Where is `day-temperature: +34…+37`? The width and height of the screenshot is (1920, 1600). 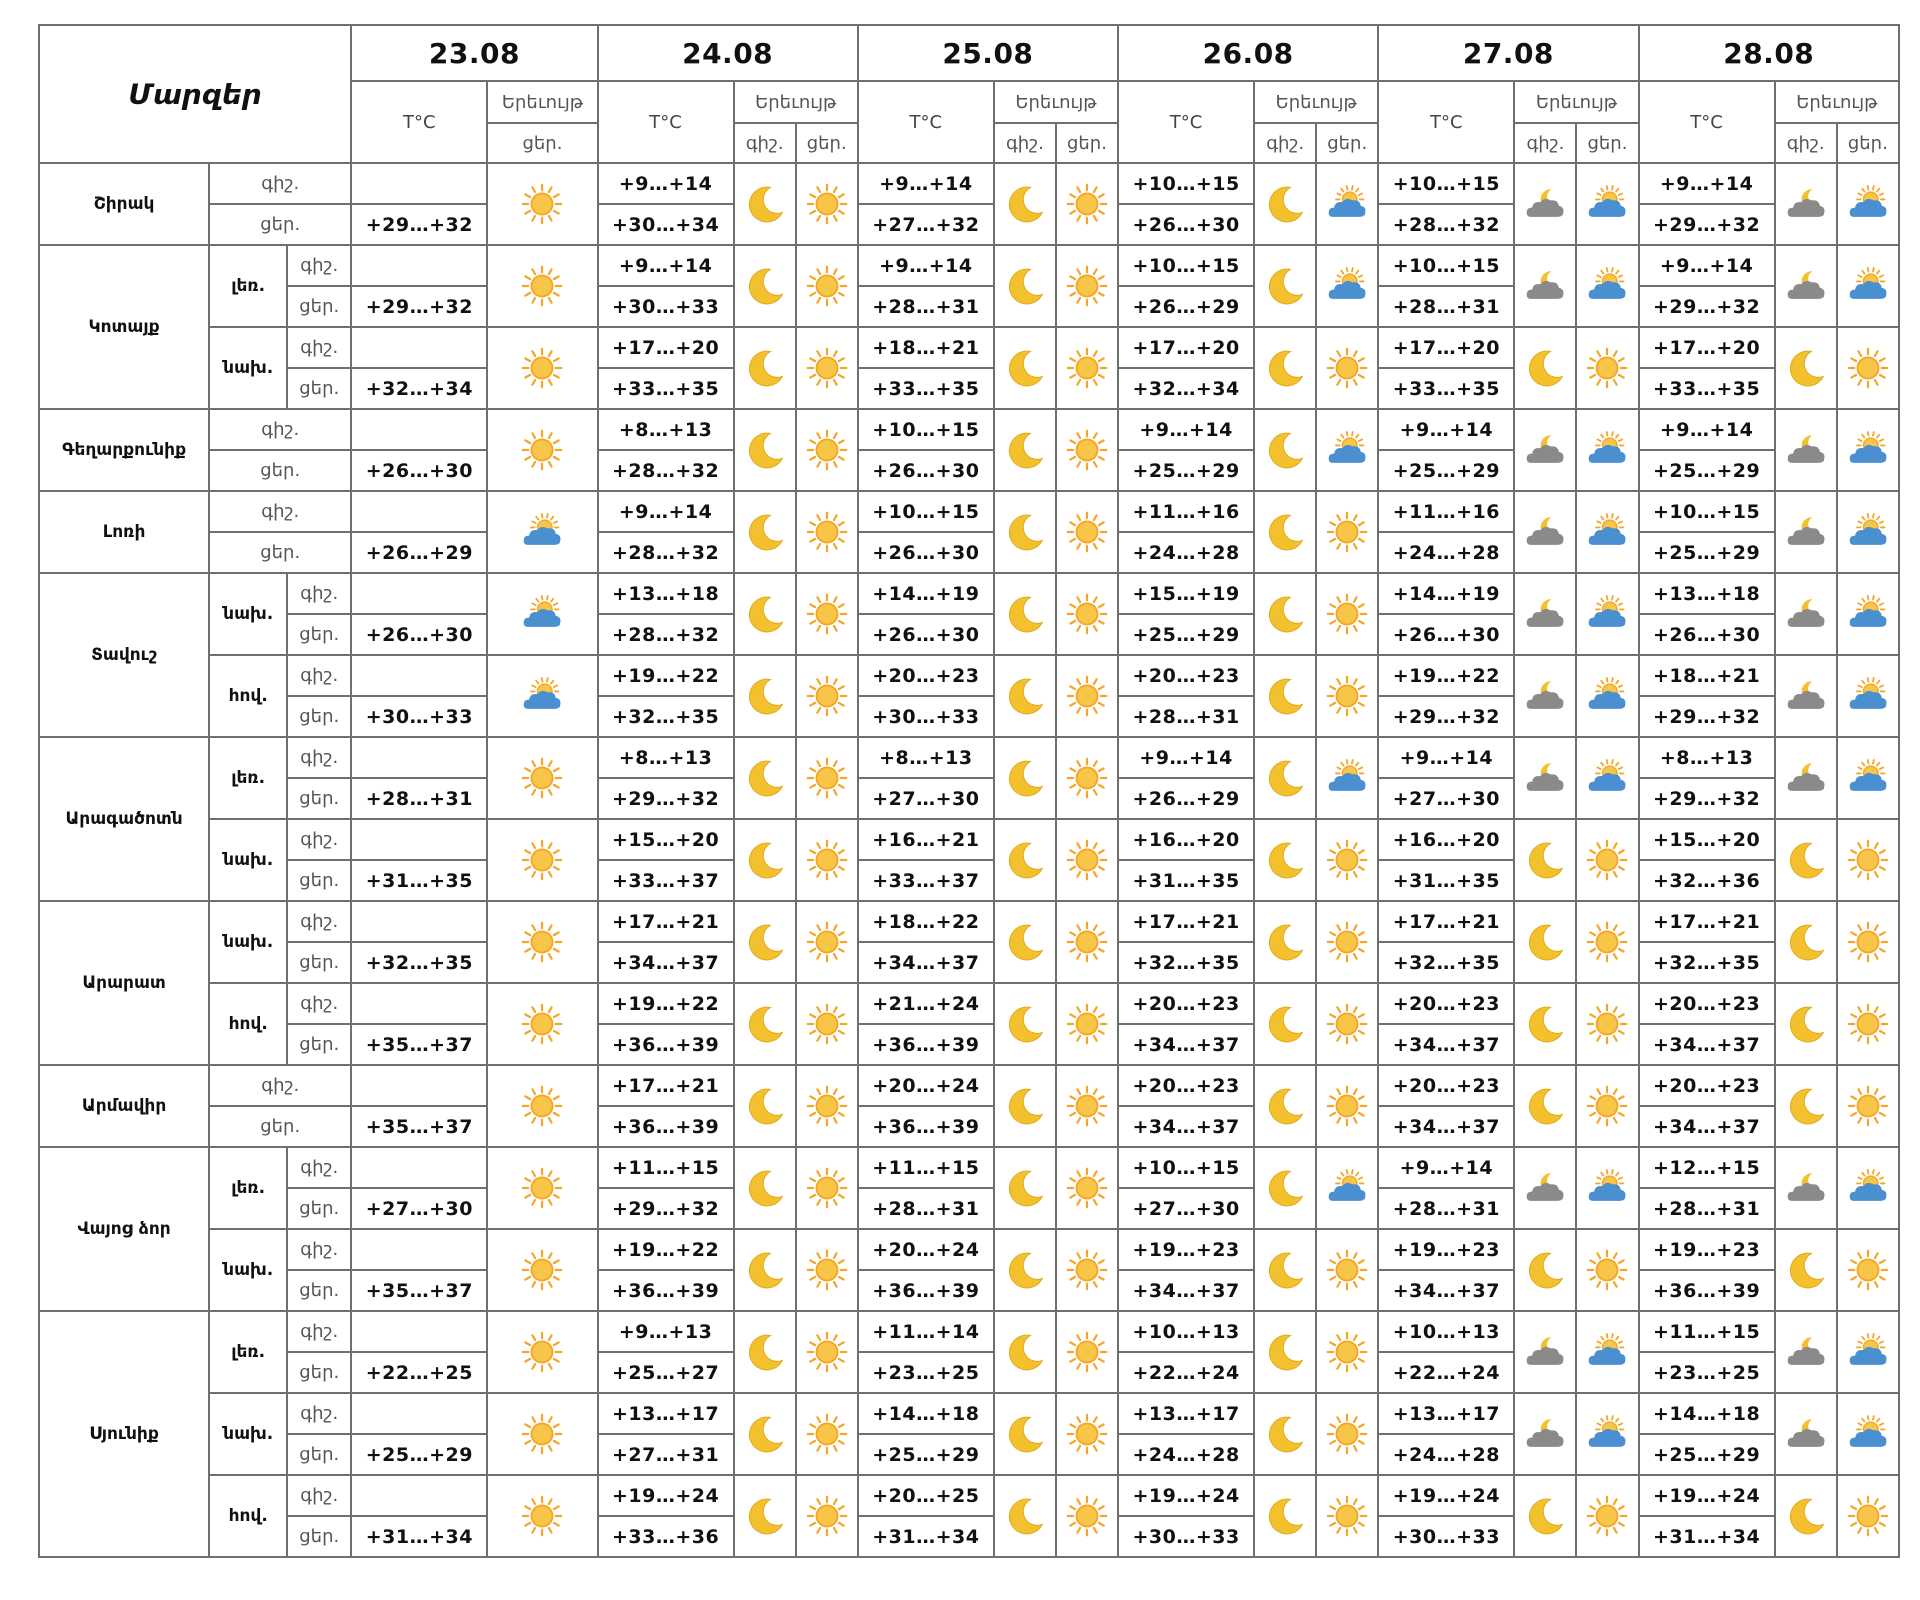 day-temperature: +34…+37 is located at coordinates (1186, 1126).